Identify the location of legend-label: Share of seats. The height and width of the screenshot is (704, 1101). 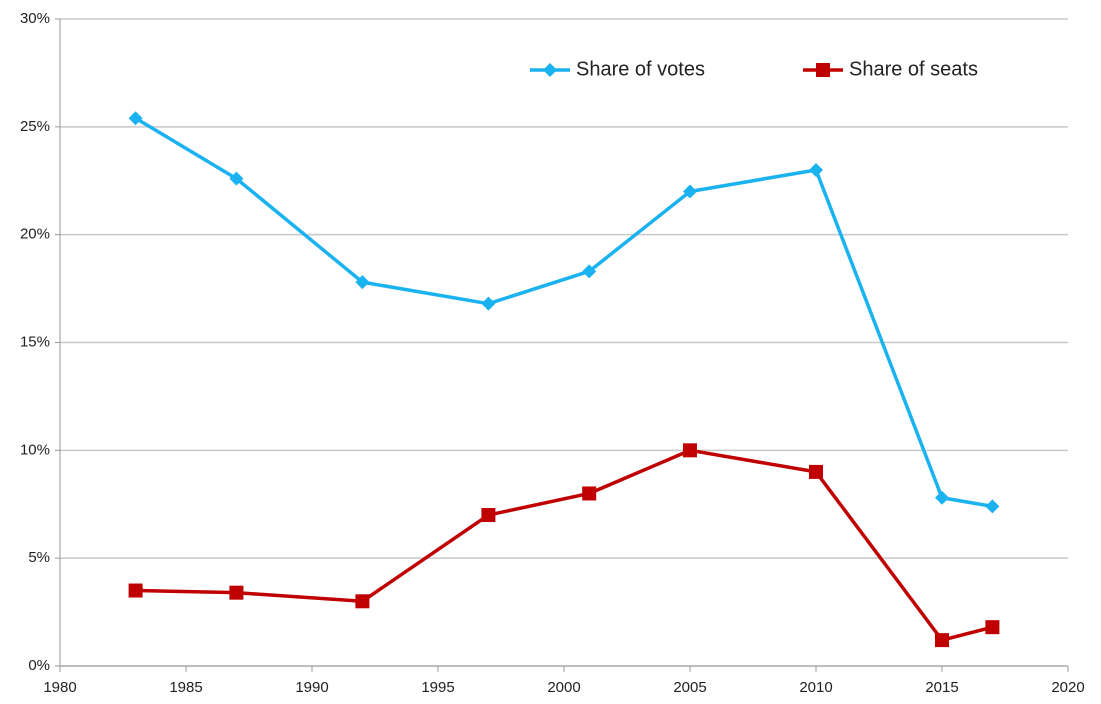
(913, 69).